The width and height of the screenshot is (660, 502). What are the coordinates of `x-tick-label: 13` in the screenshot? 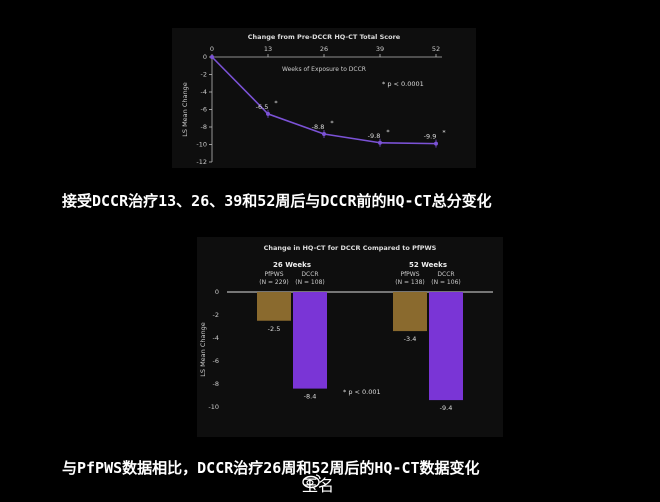 It's located at (268, 49).